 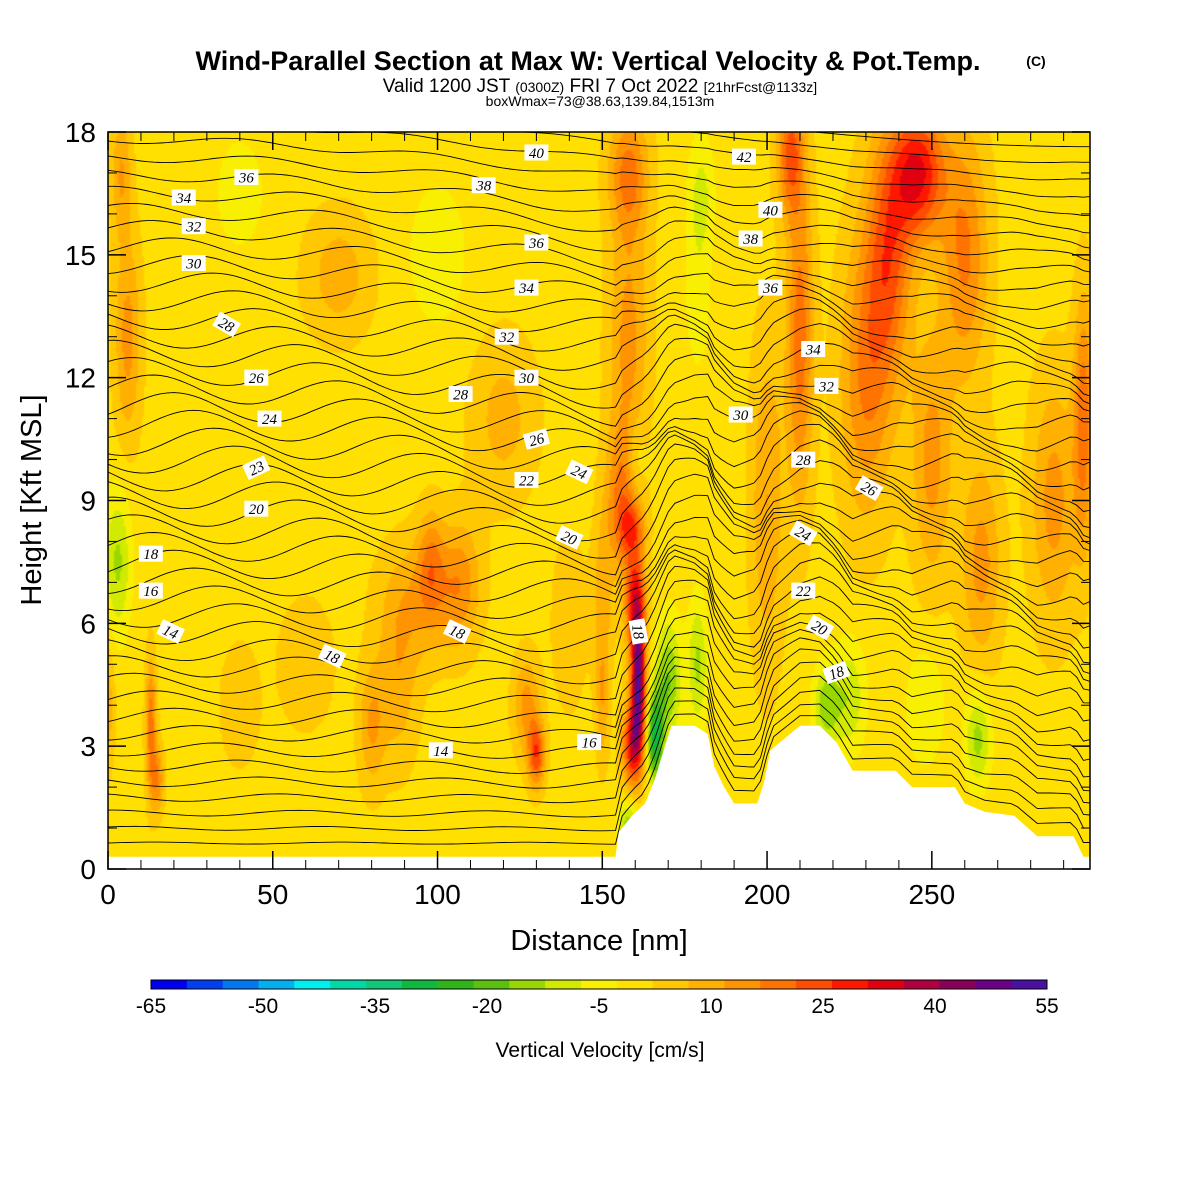 I want to click on contour-label-text: 23, so click(x=257, y=469).